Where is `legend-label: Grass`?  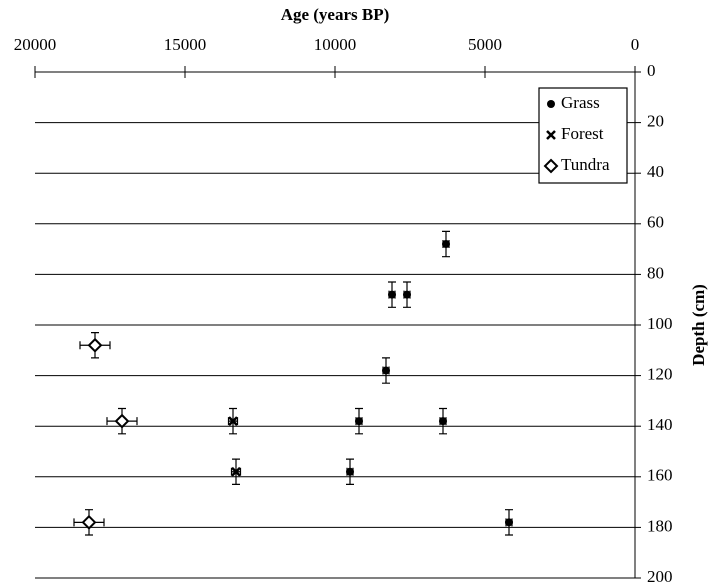
legend-label: Grass is located at coordinates (580, 102).